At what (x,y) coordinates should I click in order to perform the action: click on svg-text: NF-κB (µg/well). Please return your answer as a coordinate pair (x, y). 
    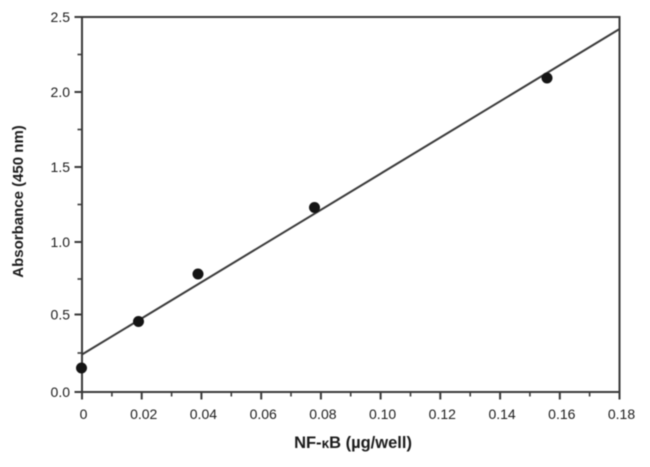
    Looking at the image, I should click on (353, 443).